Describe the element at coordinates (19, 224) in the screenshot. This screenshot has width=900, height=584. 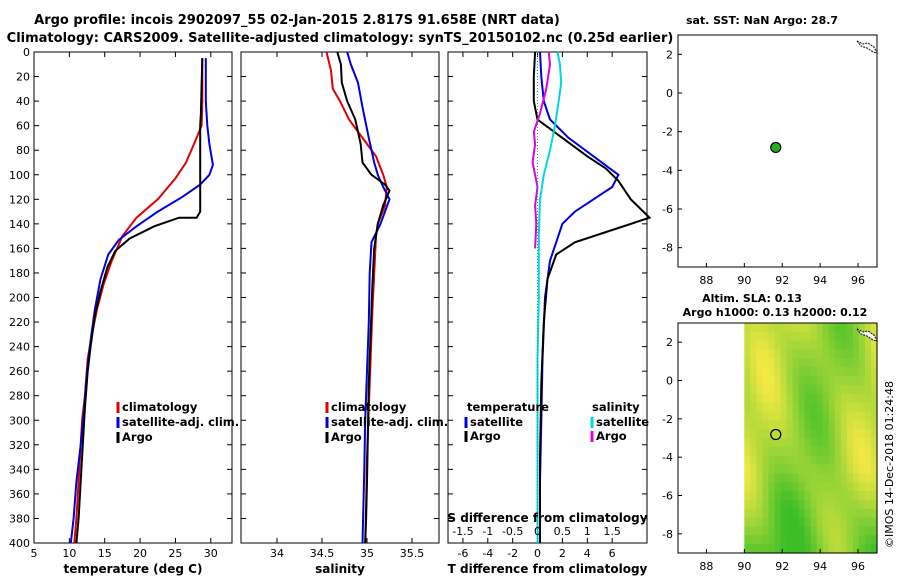
I see `y-tick-label: 140` at that location.